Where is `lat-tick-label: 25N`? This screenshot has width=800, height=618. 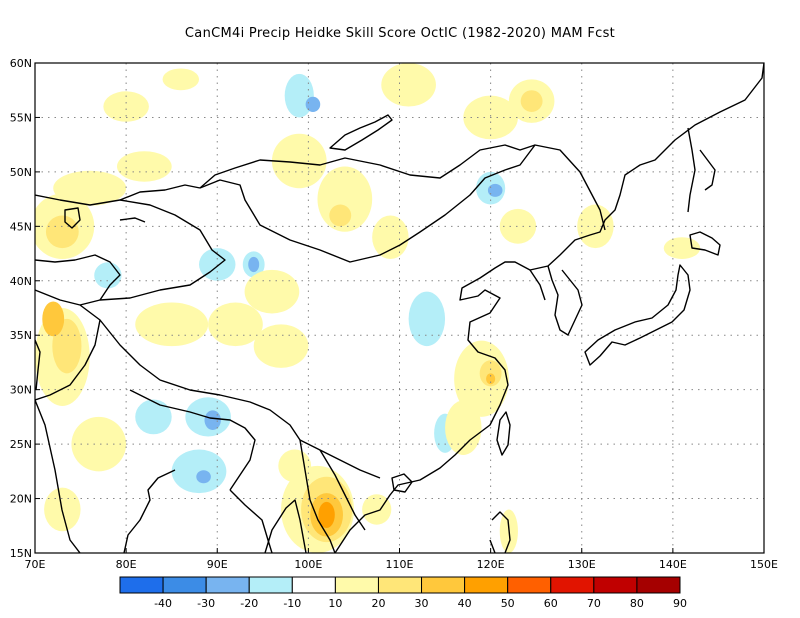
lat-tick-label: 25N is located at coordinates (21, 444).